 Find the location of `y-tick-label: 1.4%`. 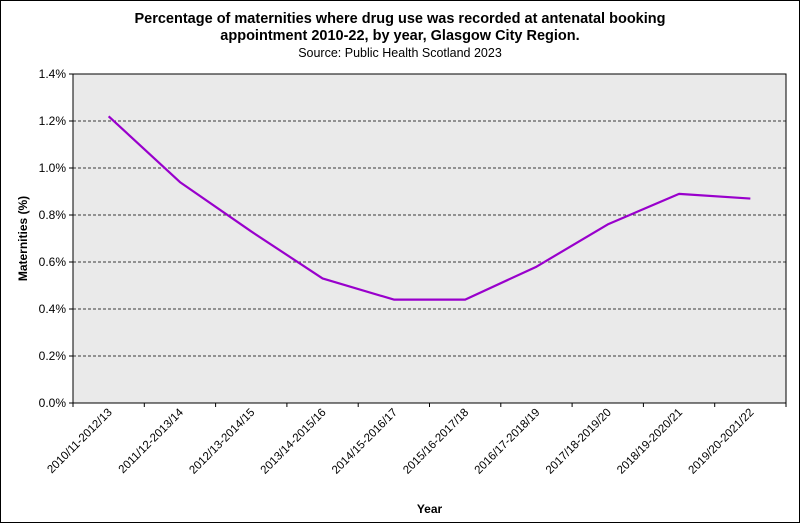

y-tick-label: 1.4% is located at coordinates (53, 74).